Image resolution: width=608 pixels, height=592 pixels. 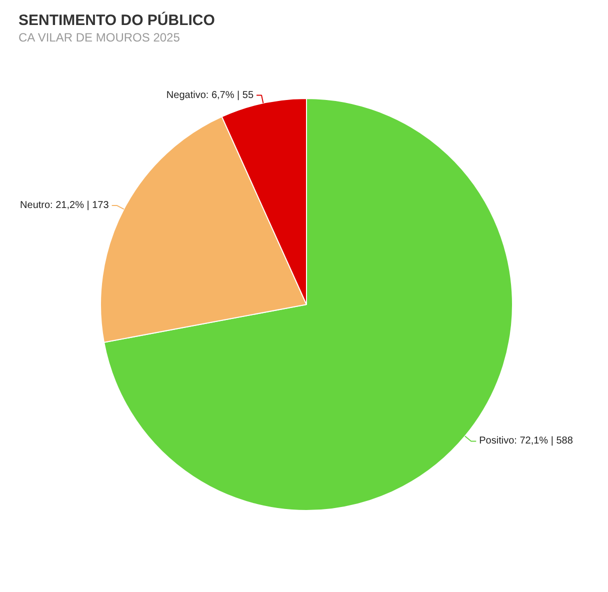 I want to click on slice-label: Neutro: 21,2% | 173, so click(x=65, y=205).